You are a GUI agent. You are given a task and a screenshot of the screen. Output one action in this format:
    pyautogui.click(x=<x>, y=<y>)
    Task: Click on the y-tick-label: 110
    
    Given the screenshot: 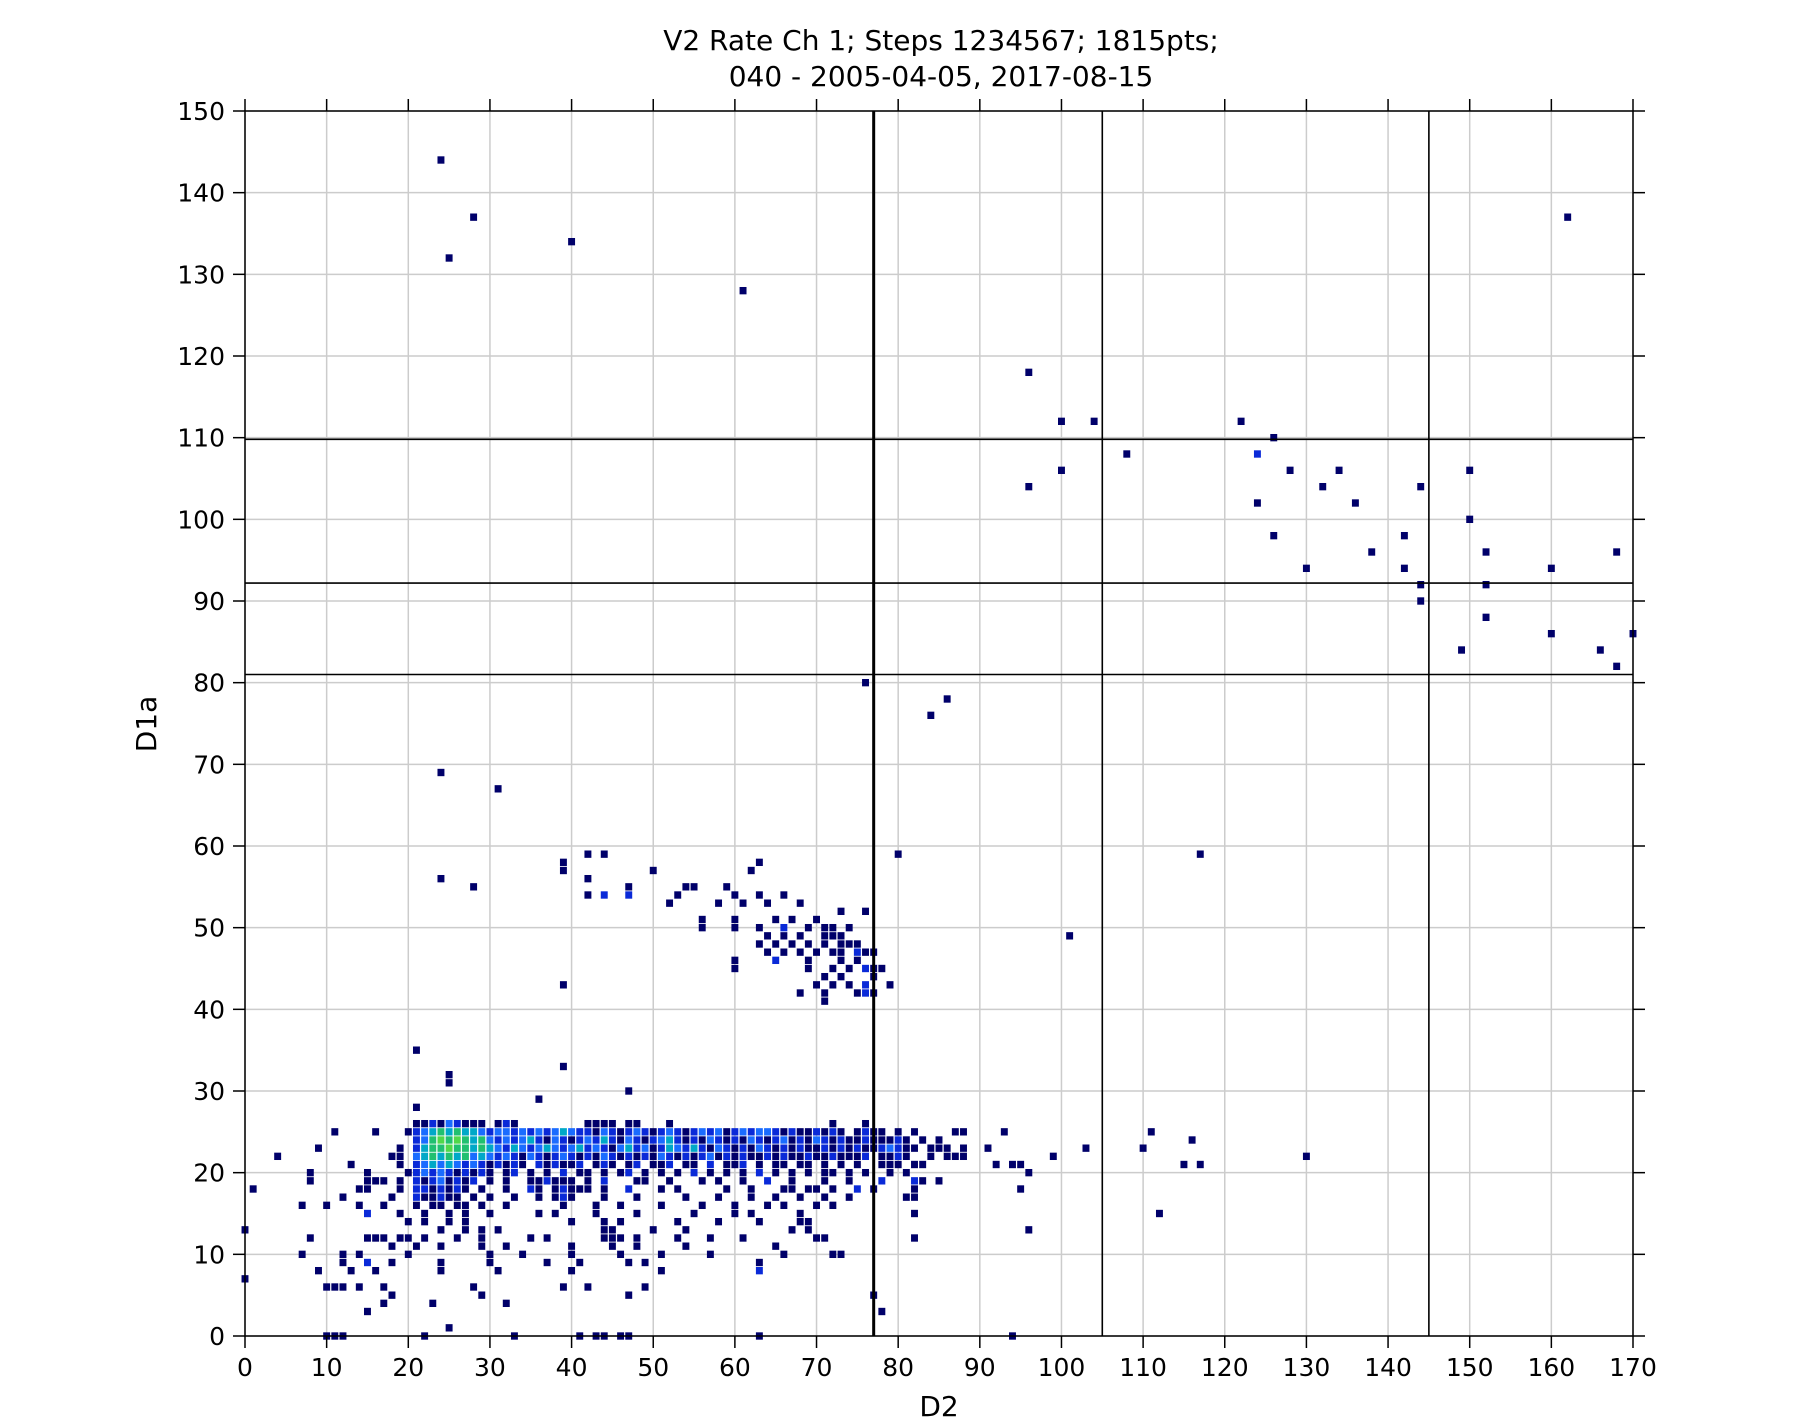 What is the action you would take?
    pyautogui.click(x=201, y=438)
    